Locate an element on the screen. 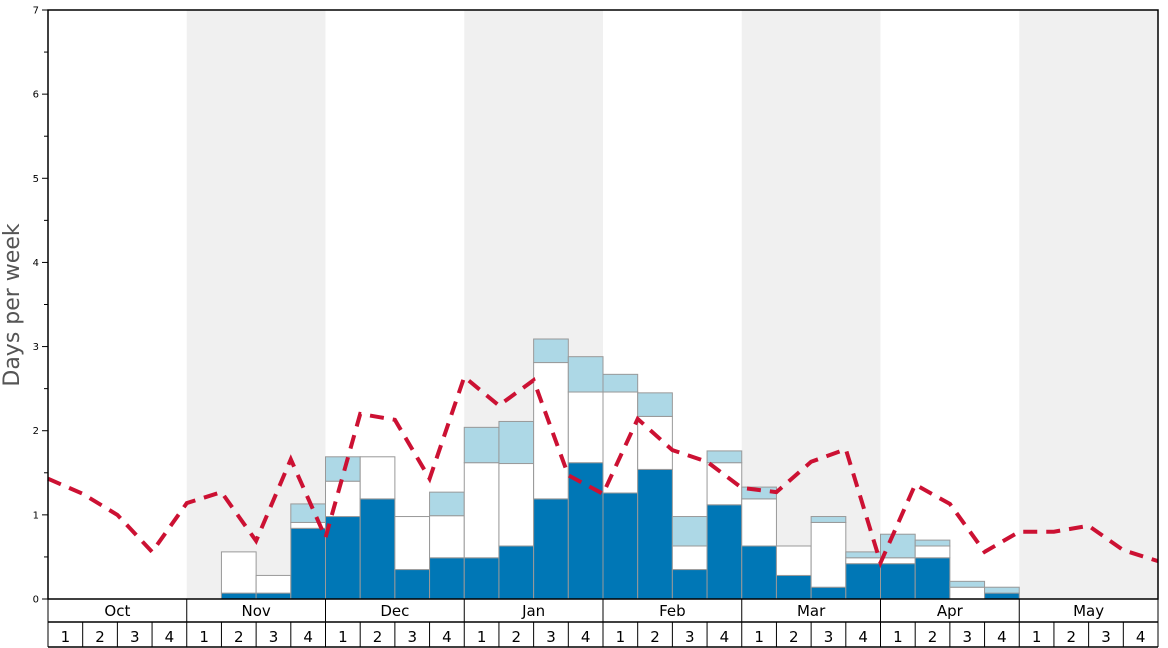  month-label-jan: Jan is located at coordinates (533, 611).